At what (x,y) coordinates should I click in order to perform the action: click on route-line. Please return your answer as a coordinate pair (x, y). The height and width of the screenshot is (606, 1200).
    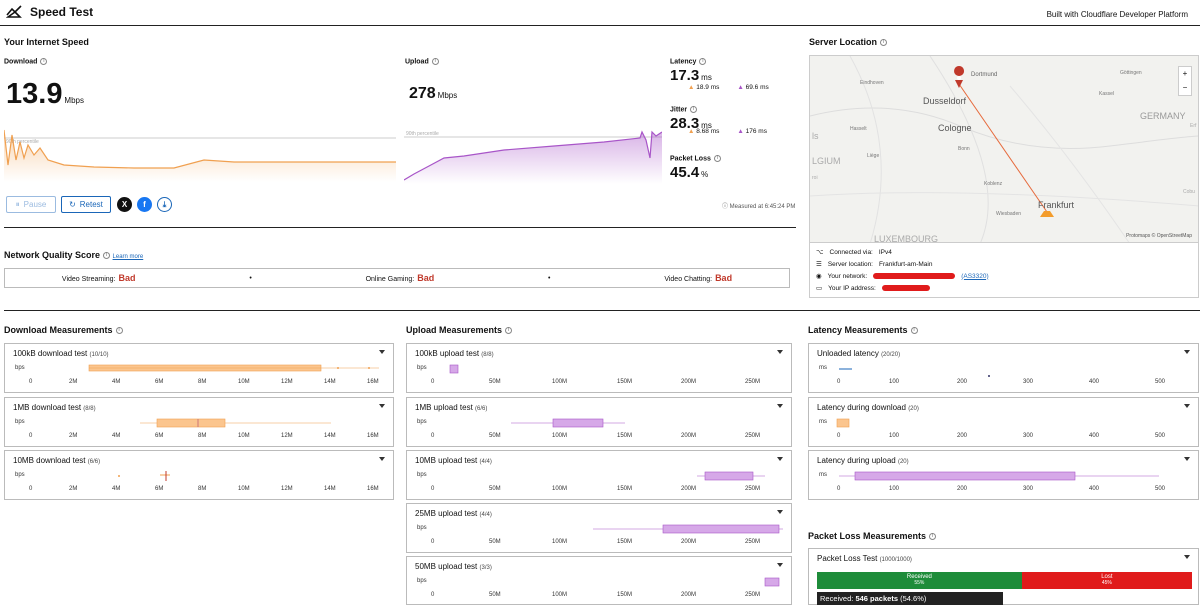
    Looking at the image, I should click on (1003, 148).